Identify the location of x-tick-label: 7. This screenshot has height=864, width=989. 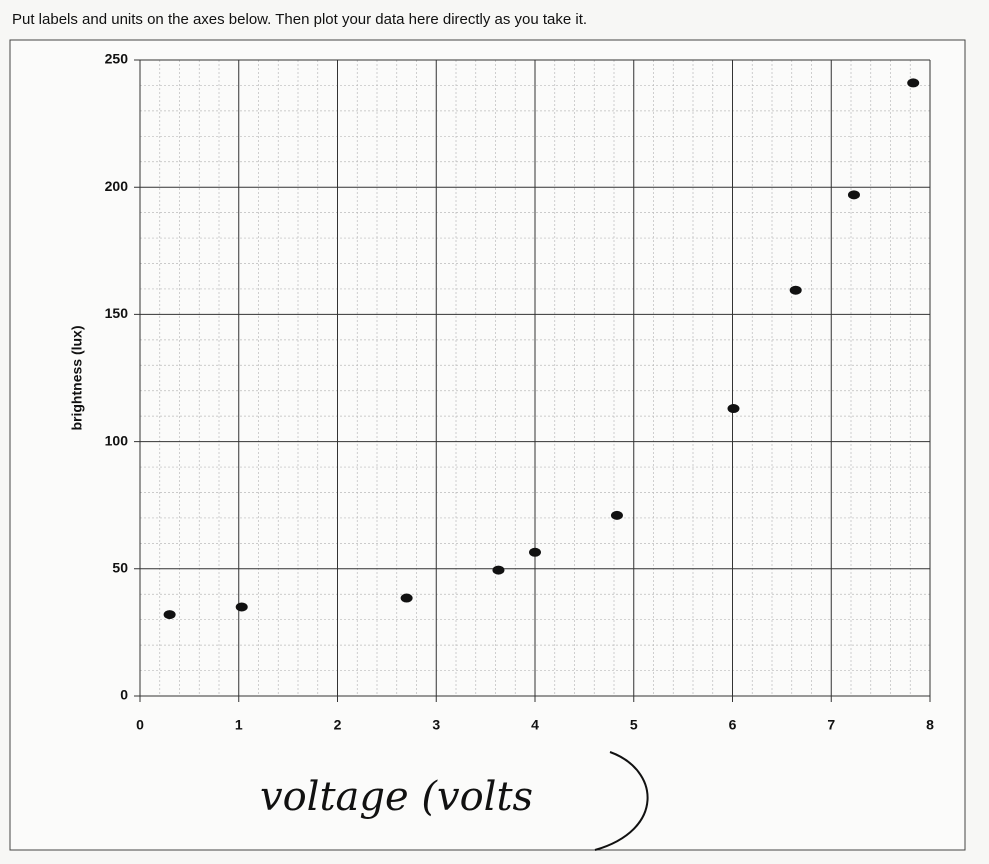
(831, 725).